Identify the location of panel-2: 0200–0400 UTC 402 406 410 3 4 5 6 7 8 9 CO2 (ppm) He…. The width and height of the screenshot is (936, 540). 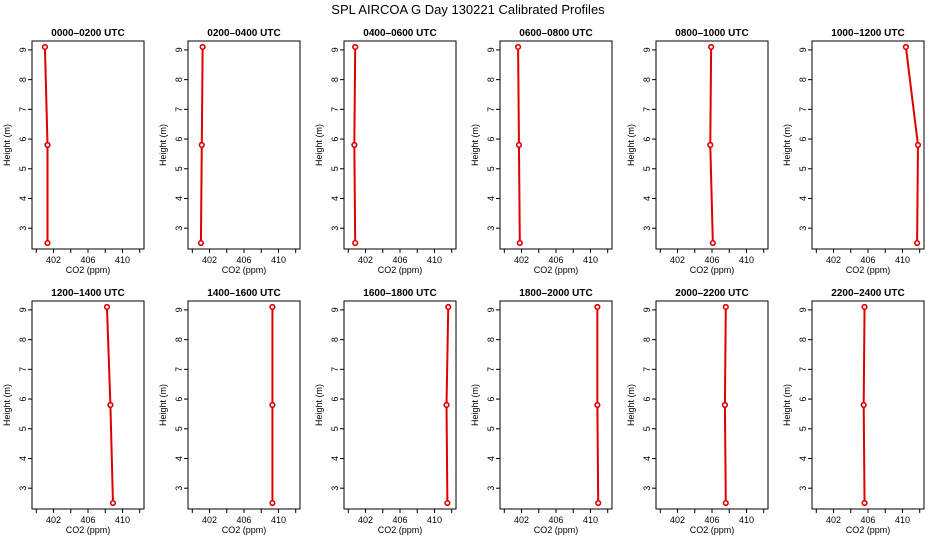
(229, 151).